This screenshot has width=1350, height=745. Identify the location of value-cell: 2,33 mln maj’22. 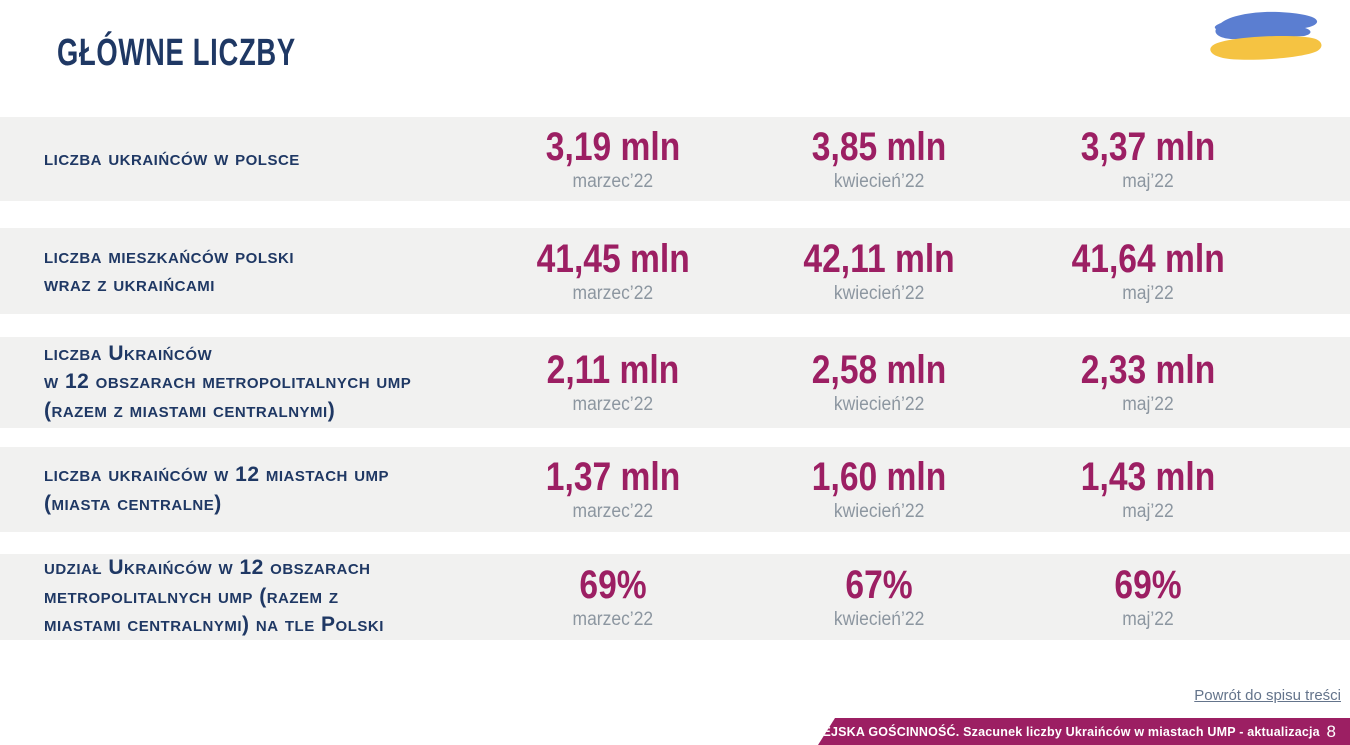
(1148, 382).